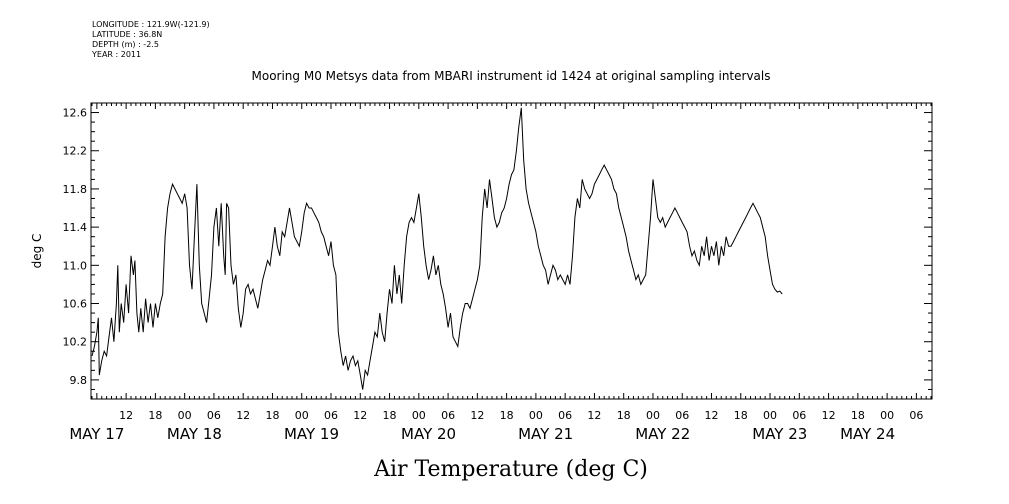  What do you see at coordinates (96, 434) in the screenshot?
I see `day-label: MAY 17` at bounding box center [96, 434].